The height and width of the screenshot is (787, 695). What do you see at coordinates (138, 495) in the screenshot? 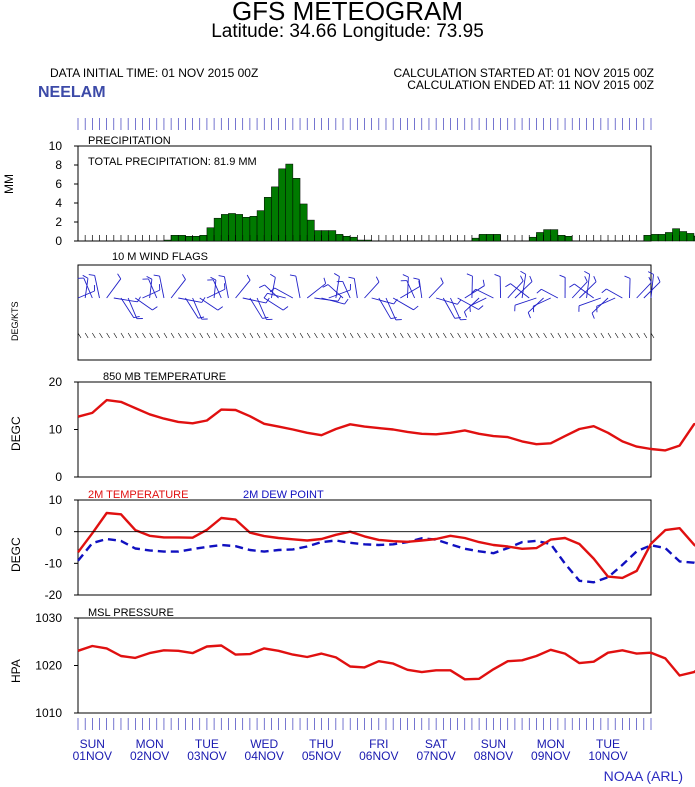
I see `t2m-title: 2M TEMPERATURE` at bounding box center [138, 495].